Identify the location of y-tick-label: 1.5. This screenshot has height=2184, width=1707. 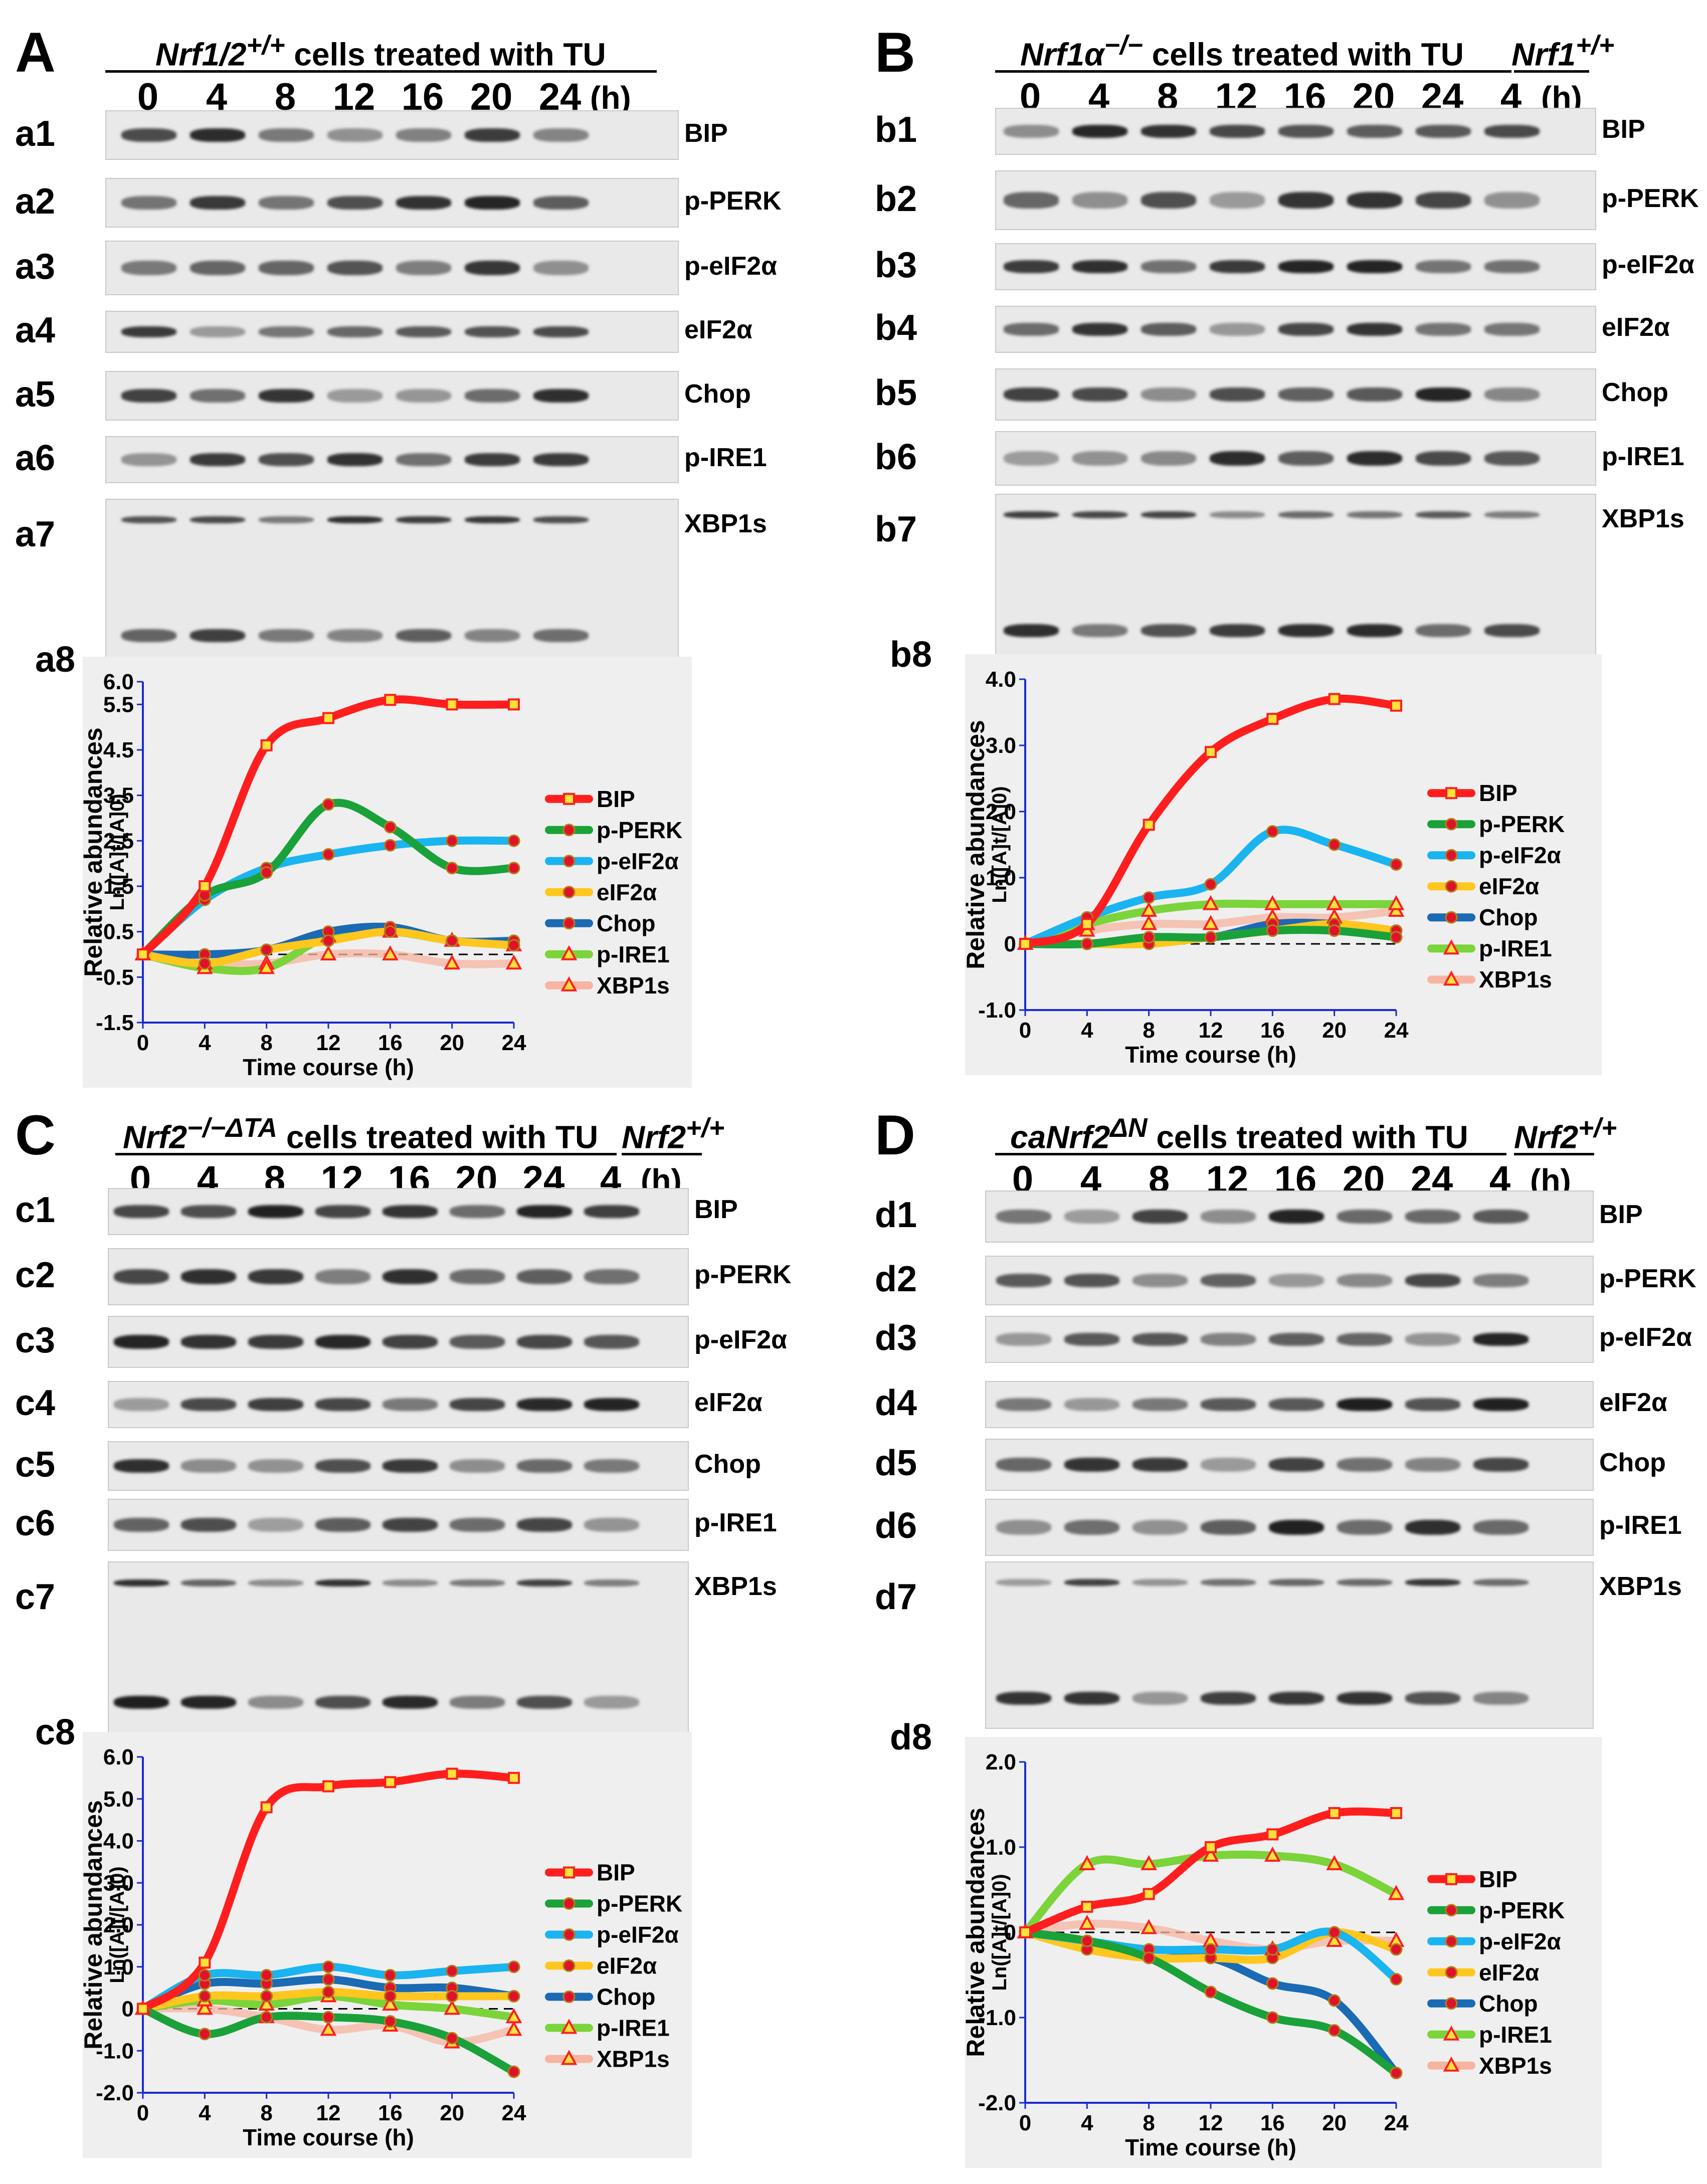
(118, 887).